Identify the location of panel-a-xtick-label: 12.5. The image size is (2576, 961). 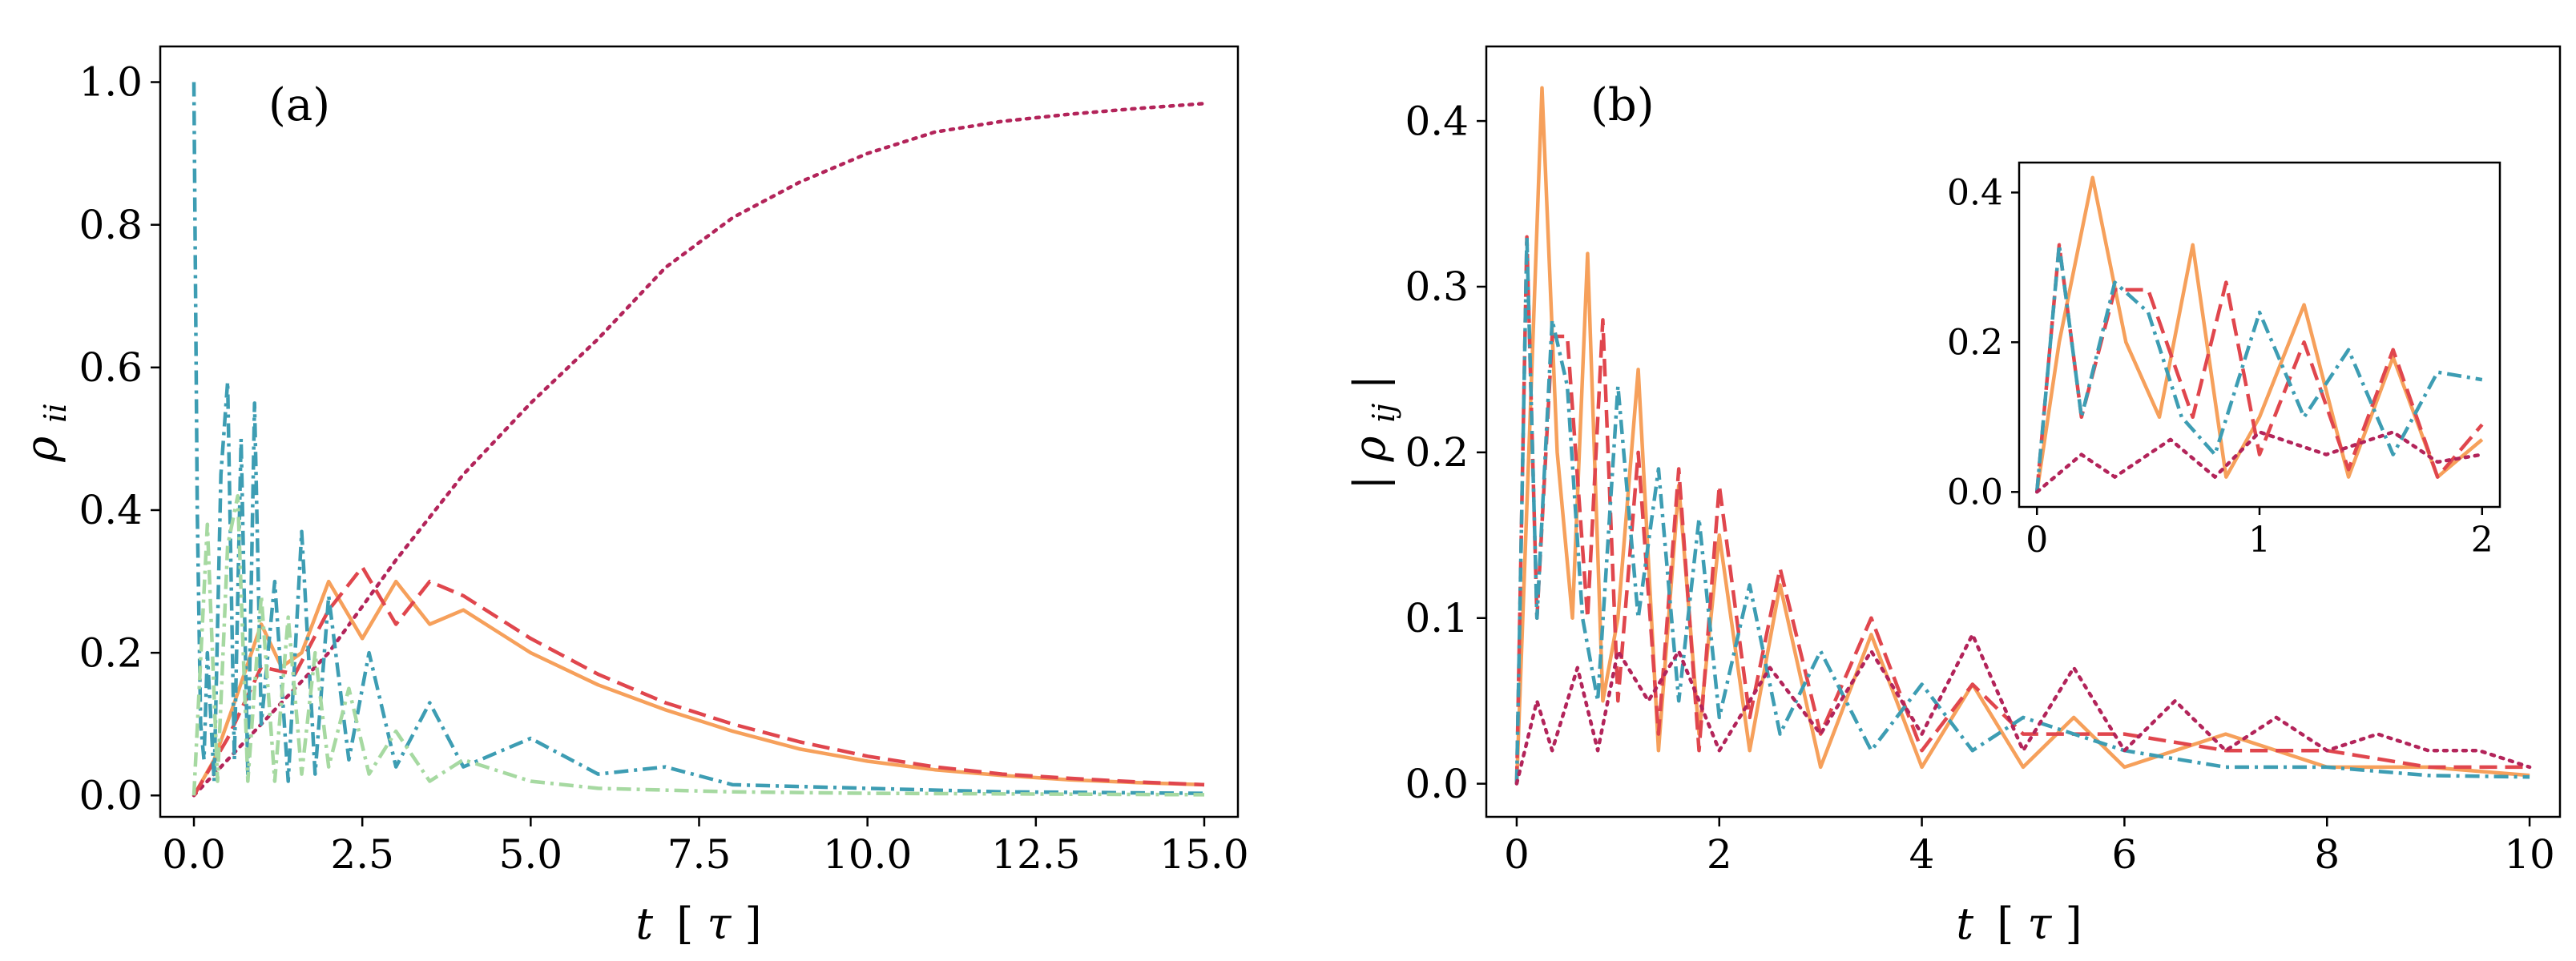
(1035, 854).